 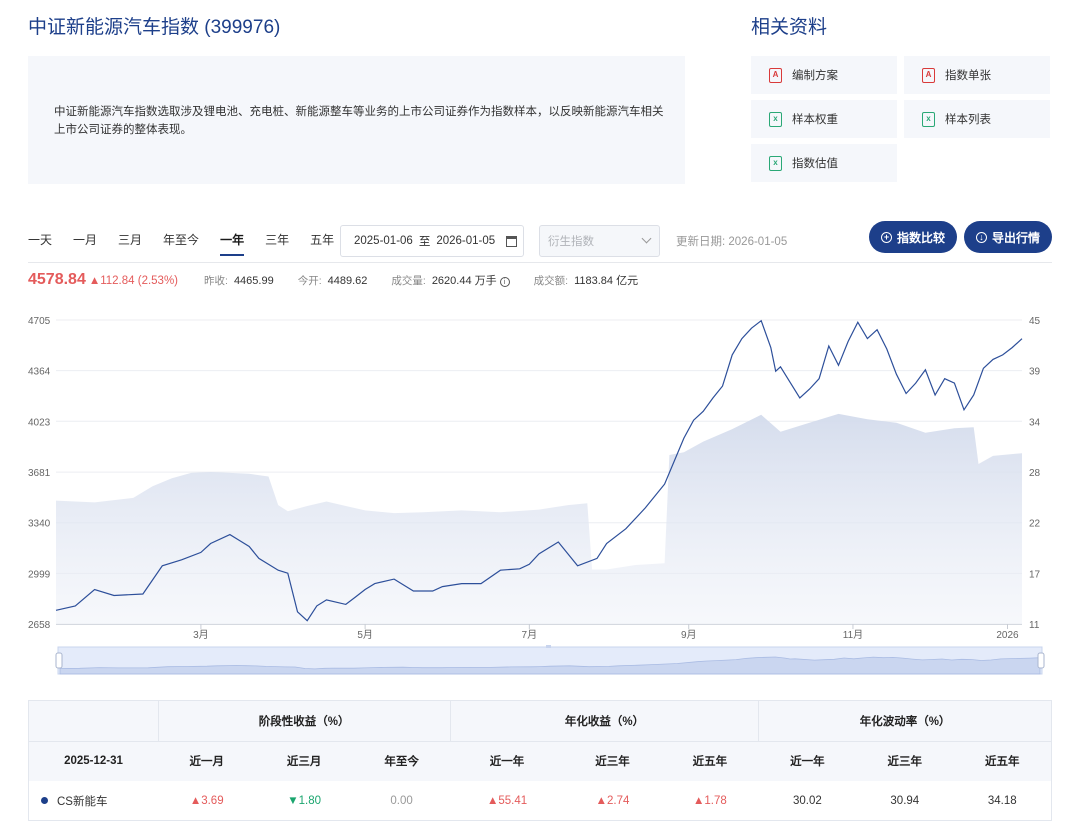 What do you see at coordinates (1034, 625) in the screenshot?
I see `y-right-tick-label: 11` at bounding box center [1034, 625].